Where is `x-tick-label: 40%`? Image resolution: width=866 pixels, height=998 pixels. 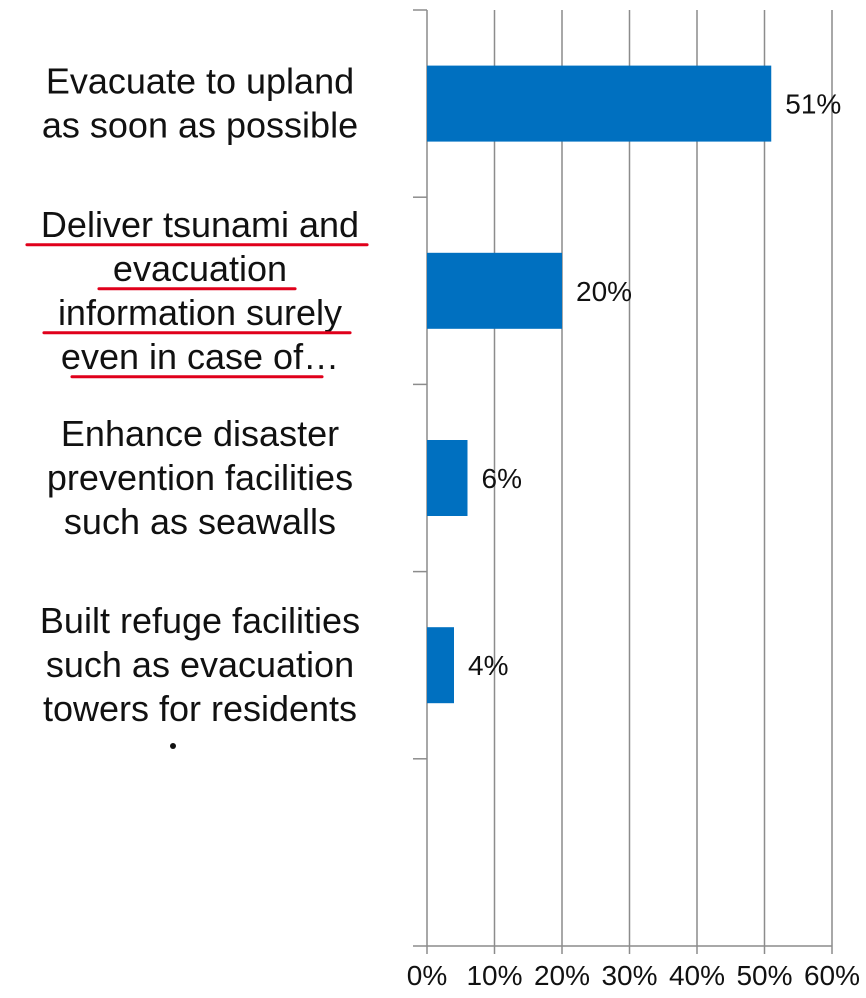
x-tick-label: 40% is located at coordinates (697, 975).